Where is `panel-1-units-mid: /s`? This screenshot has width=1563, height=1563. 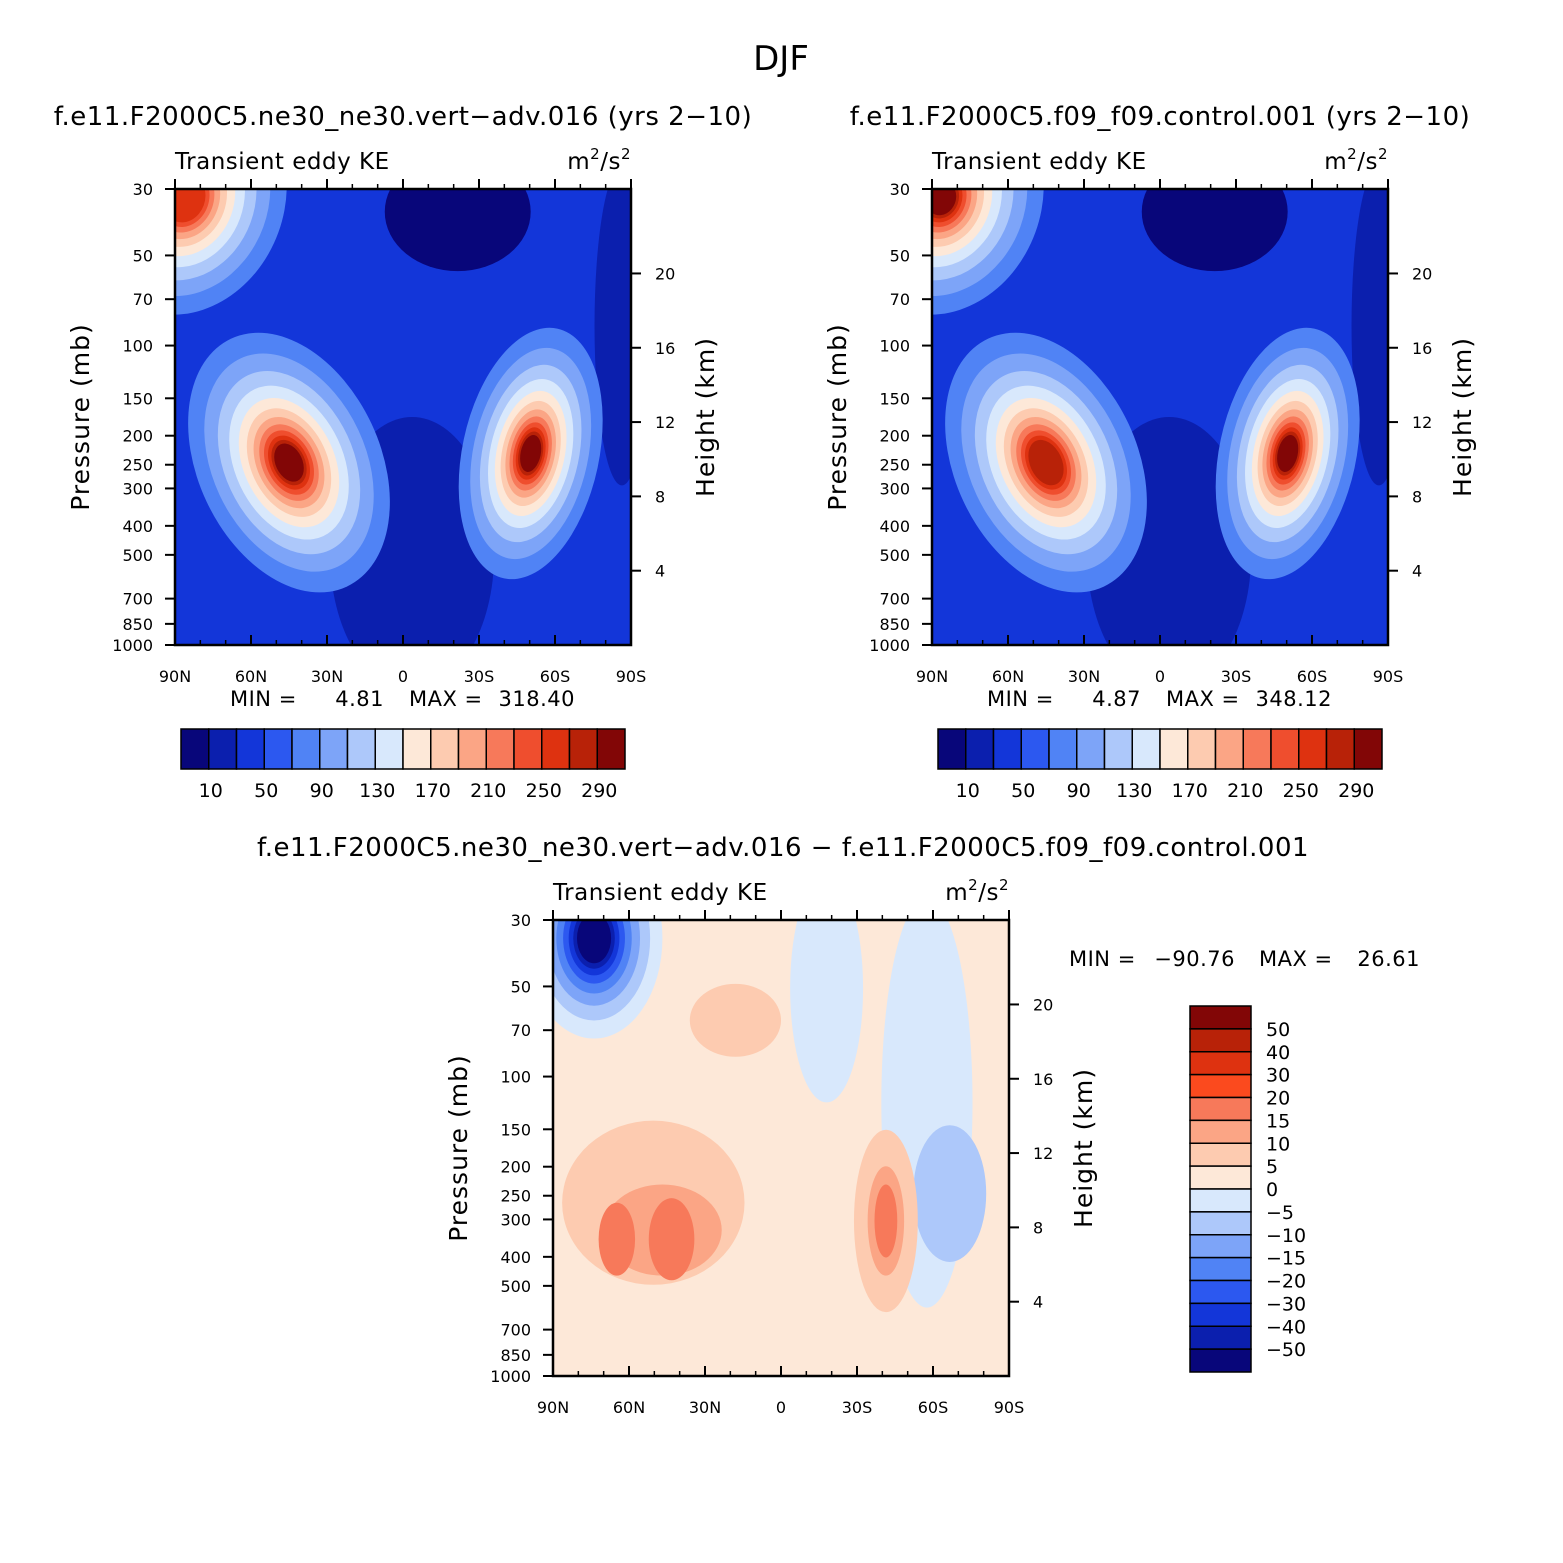
panel-1-units-mid: /s is located at coordinates (610, 162).